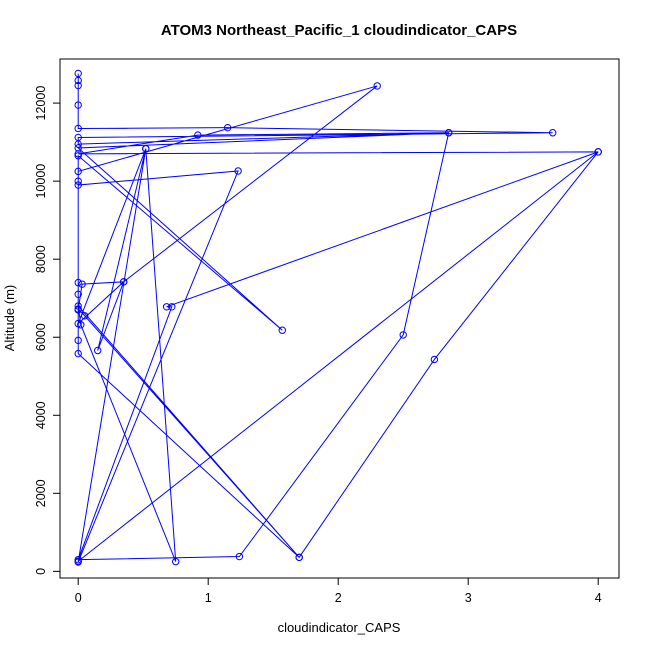 The height and width of the screenshot is (650, 650). What do you see at coordinates (41, 571) in the screenshot?
I see `y-tick-label: 0` at bounding box center [41, 571].